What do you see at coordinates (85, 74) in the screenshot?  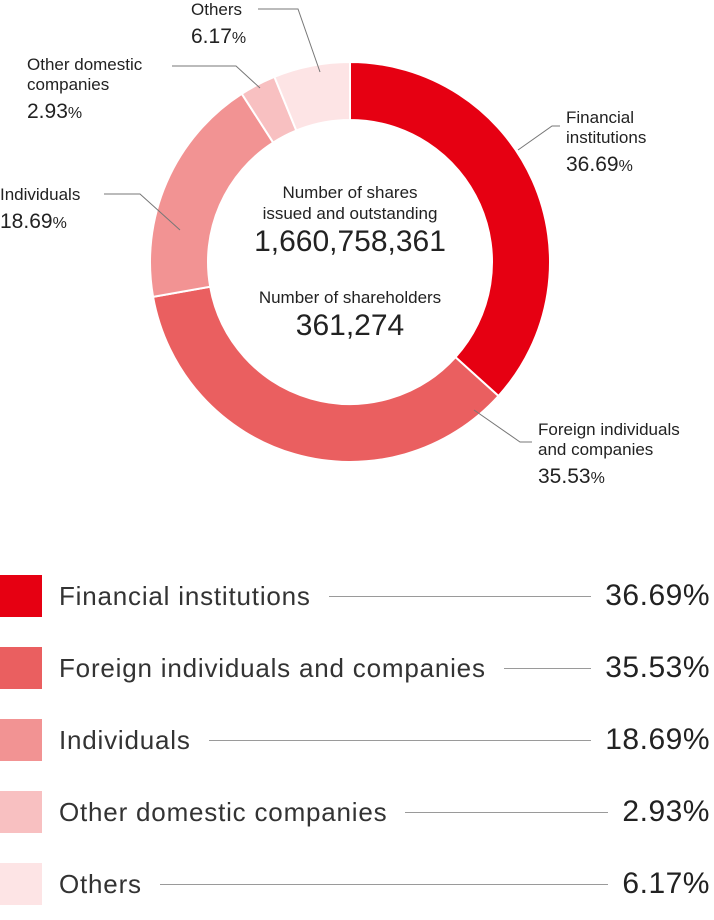 I see `callout-label: Other domestic companies` at bounding box center [85, 74].